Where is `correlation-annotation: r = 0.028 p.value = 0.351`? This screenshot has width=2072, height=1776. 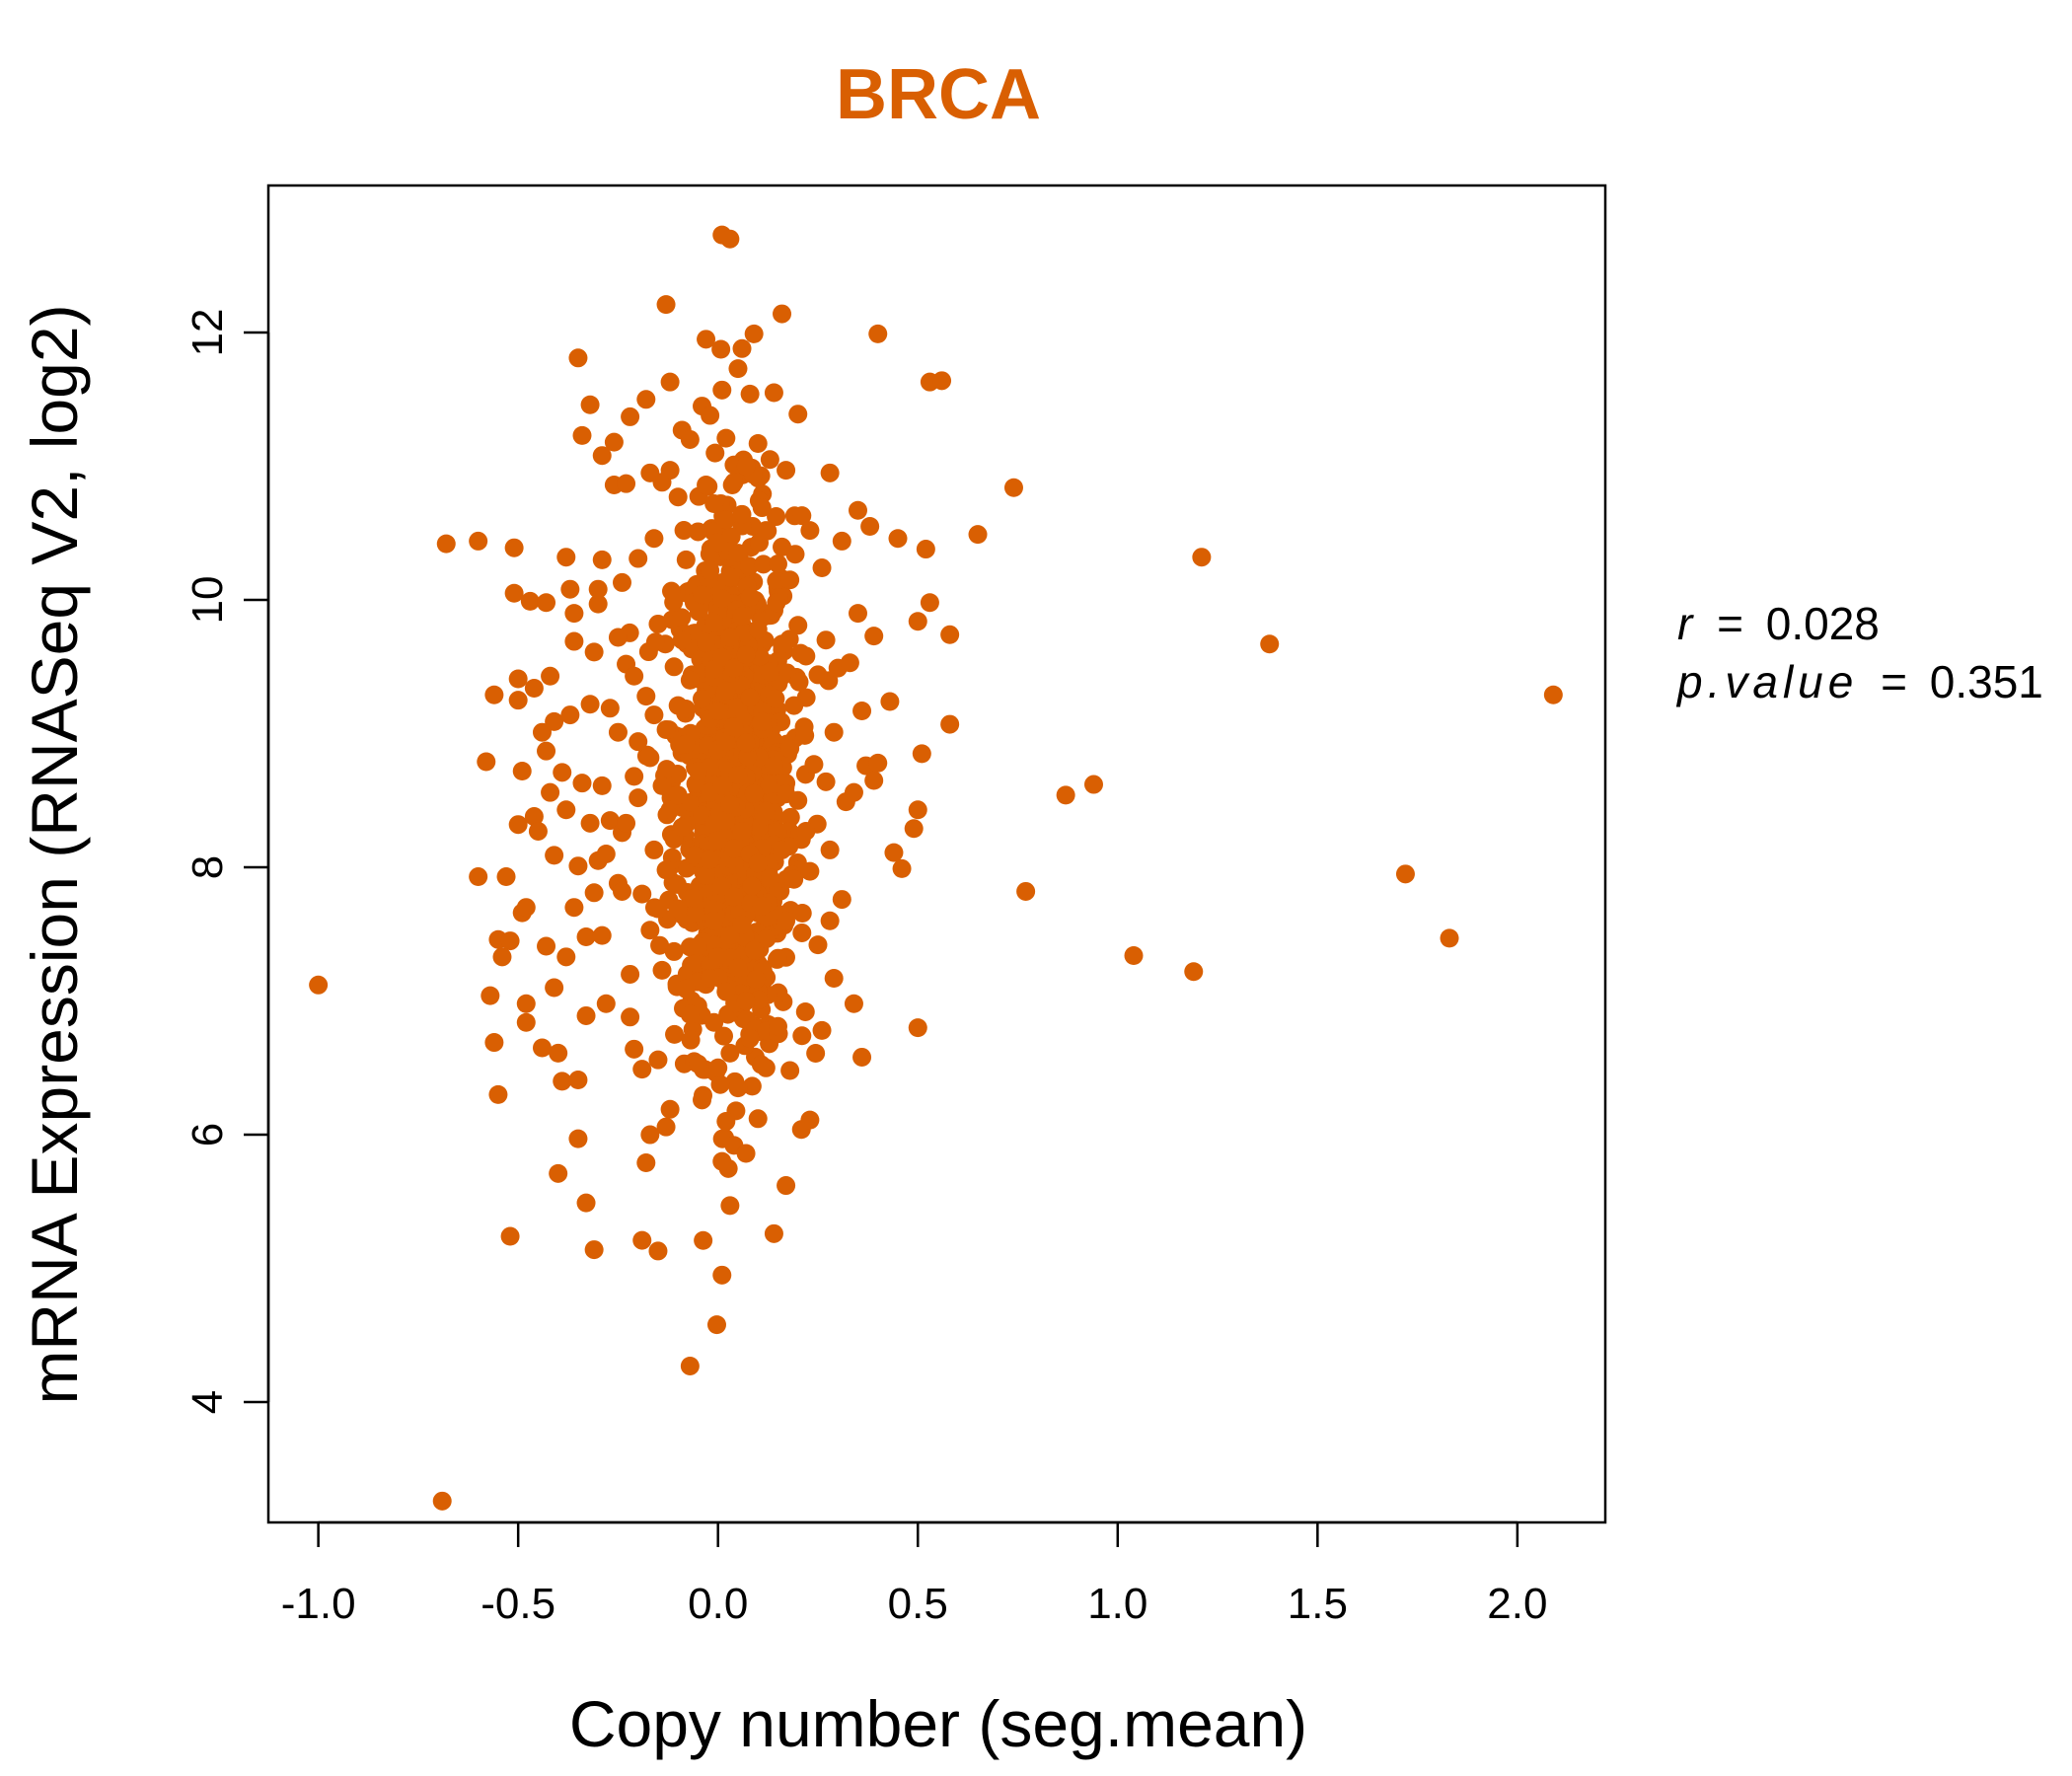 correlation-annotation: r = 0.028 p.value = 0.351 is located at coordinates (1859, 652).